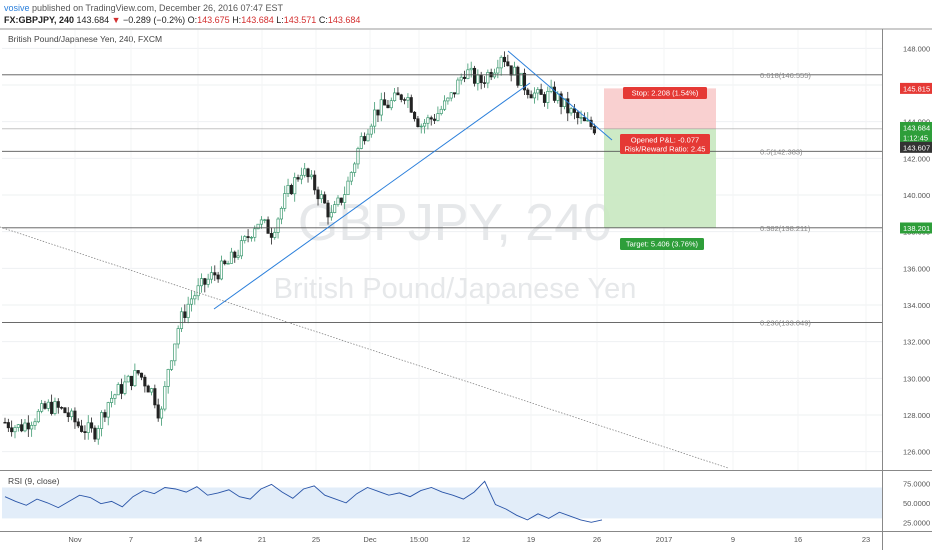 This screenshot has width=932, height=550. What do you see at coordinates (192, 20) in the screenshot?
I see `open-label: O:` at bounding box center [192, 20].